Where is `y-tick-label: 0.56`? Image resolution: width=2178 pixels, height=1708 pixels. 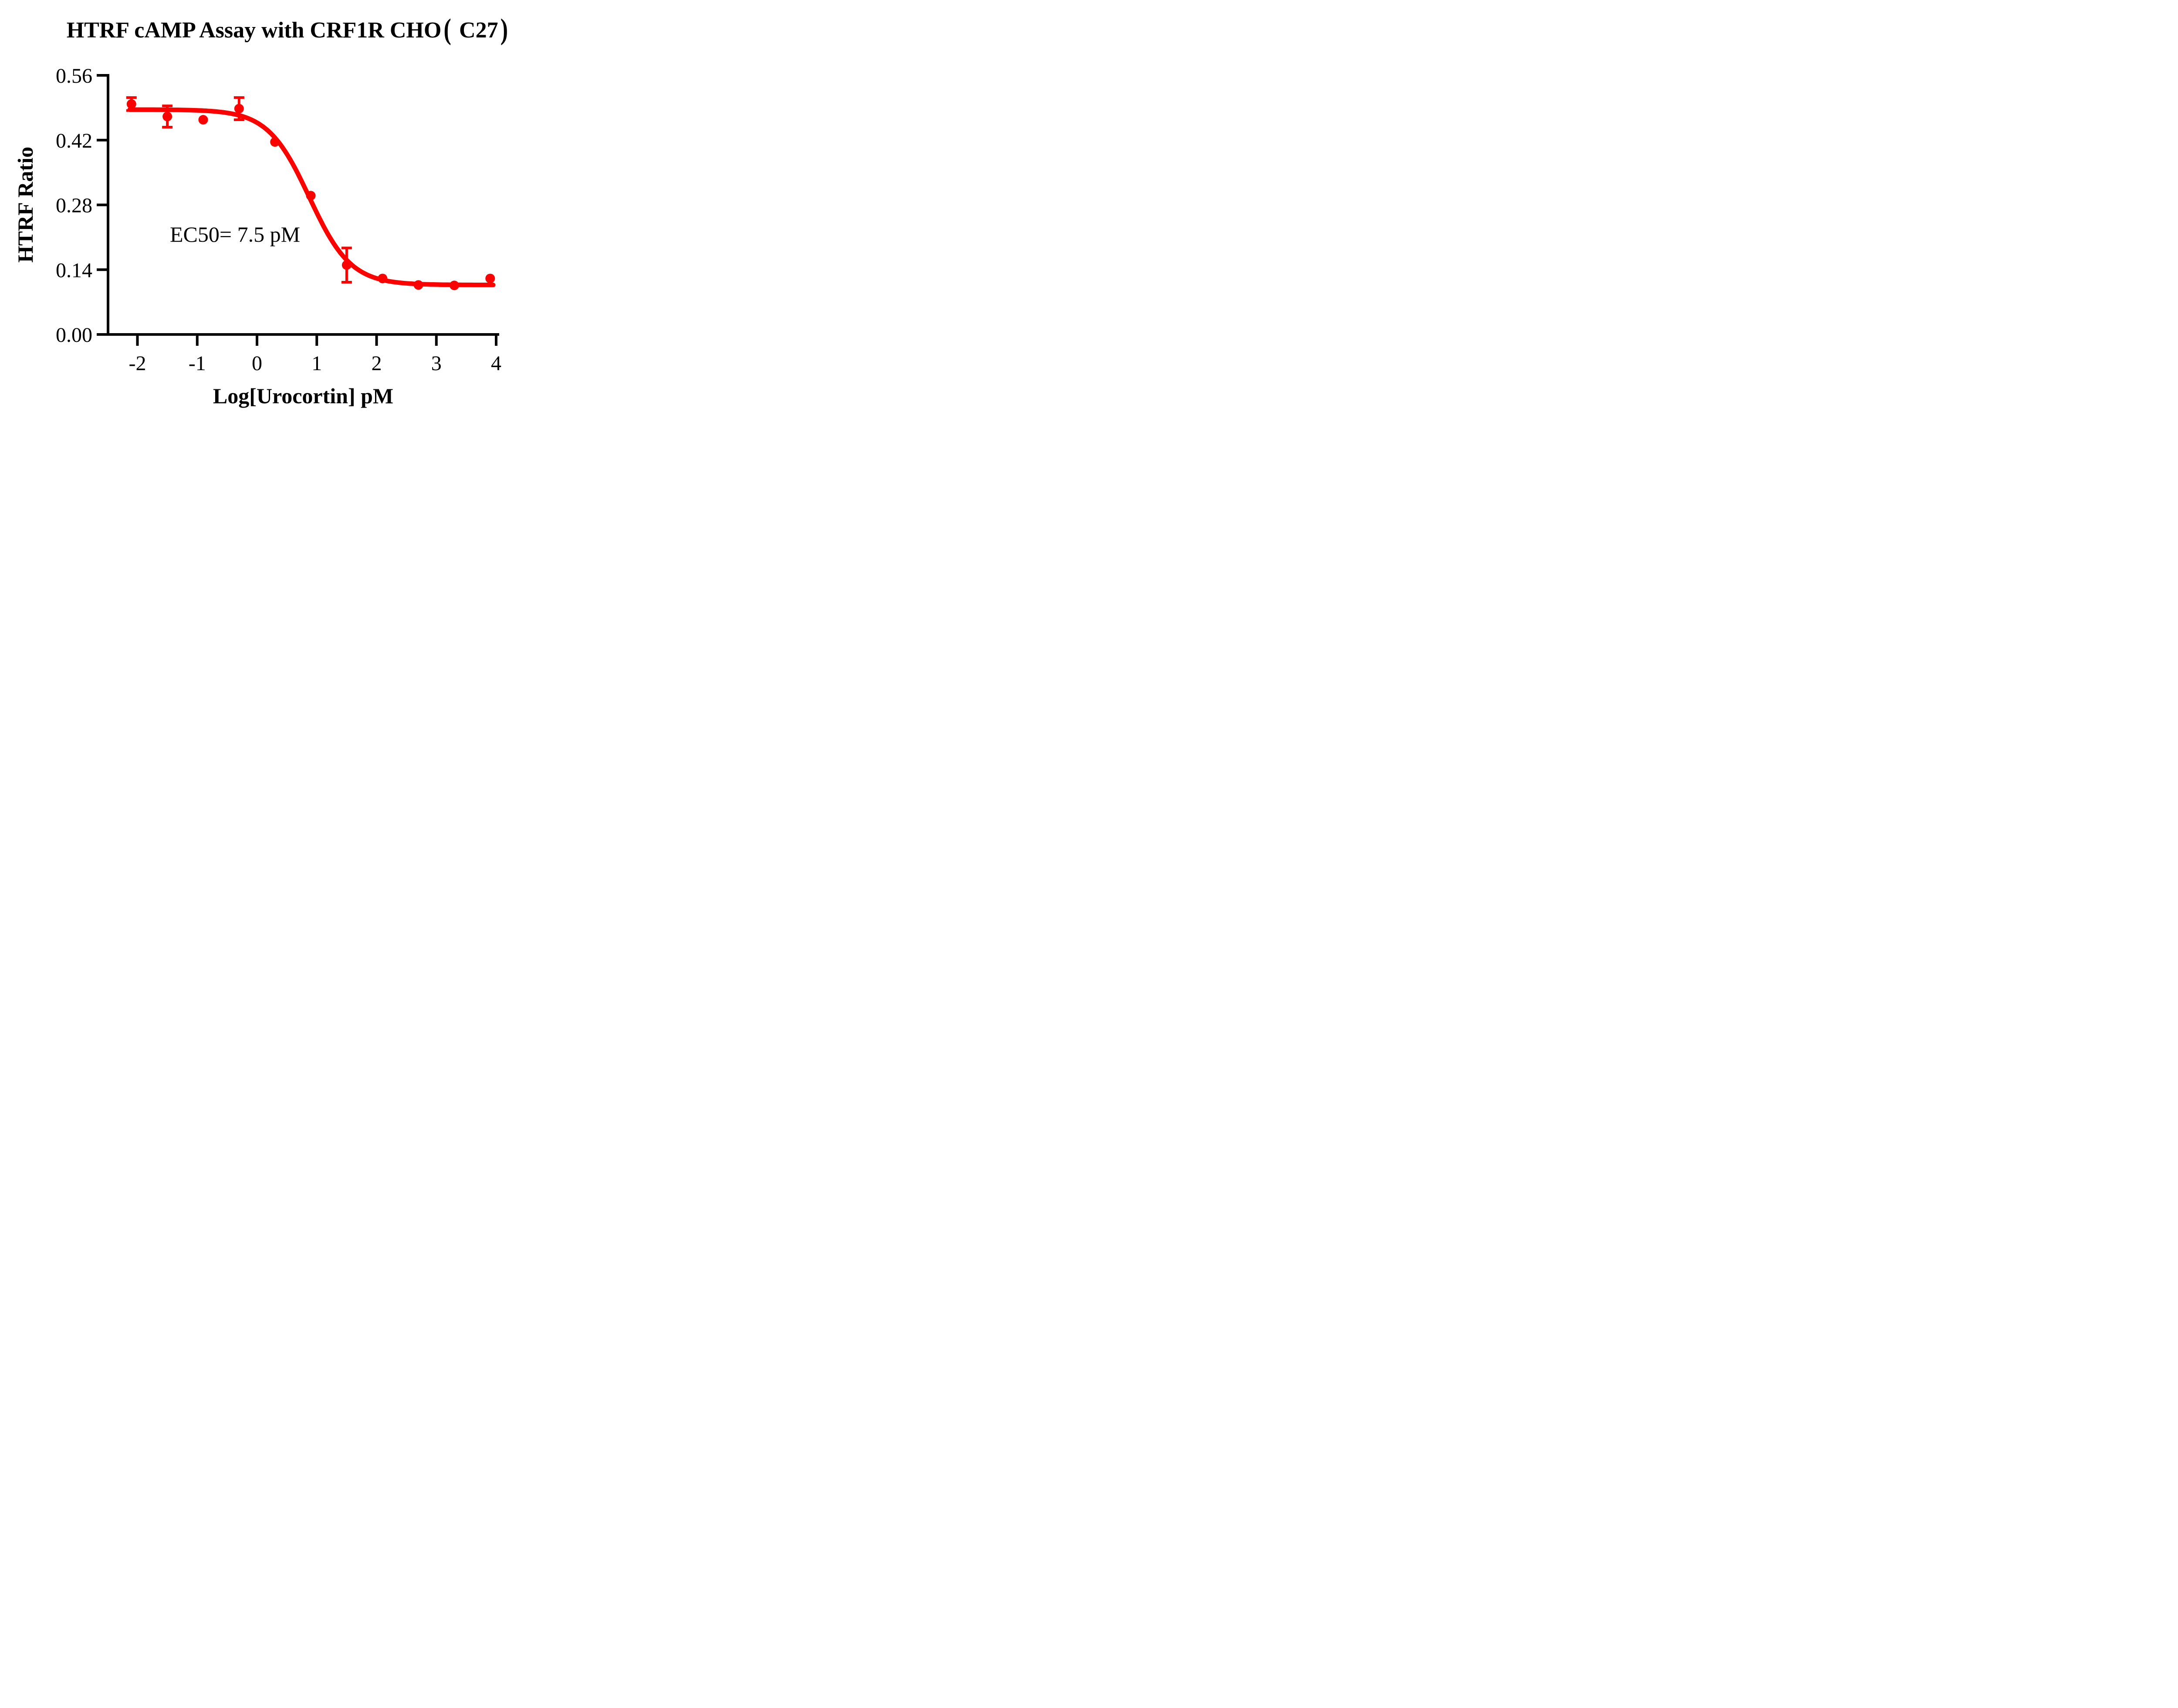 y-tick-label: 0.56 is located at coordinates (74, 76).